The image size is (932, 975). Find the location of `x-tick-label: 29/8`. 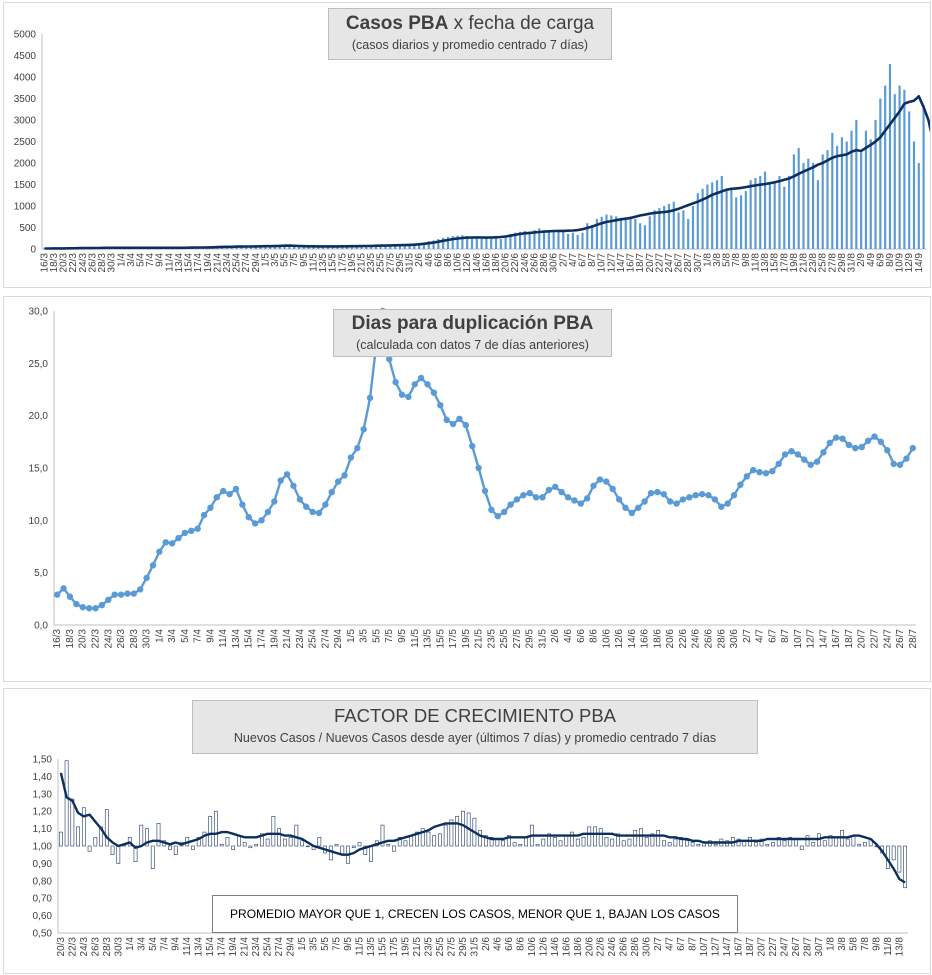

x-tick-label: 29/8 is located at coordinates (842, 263).